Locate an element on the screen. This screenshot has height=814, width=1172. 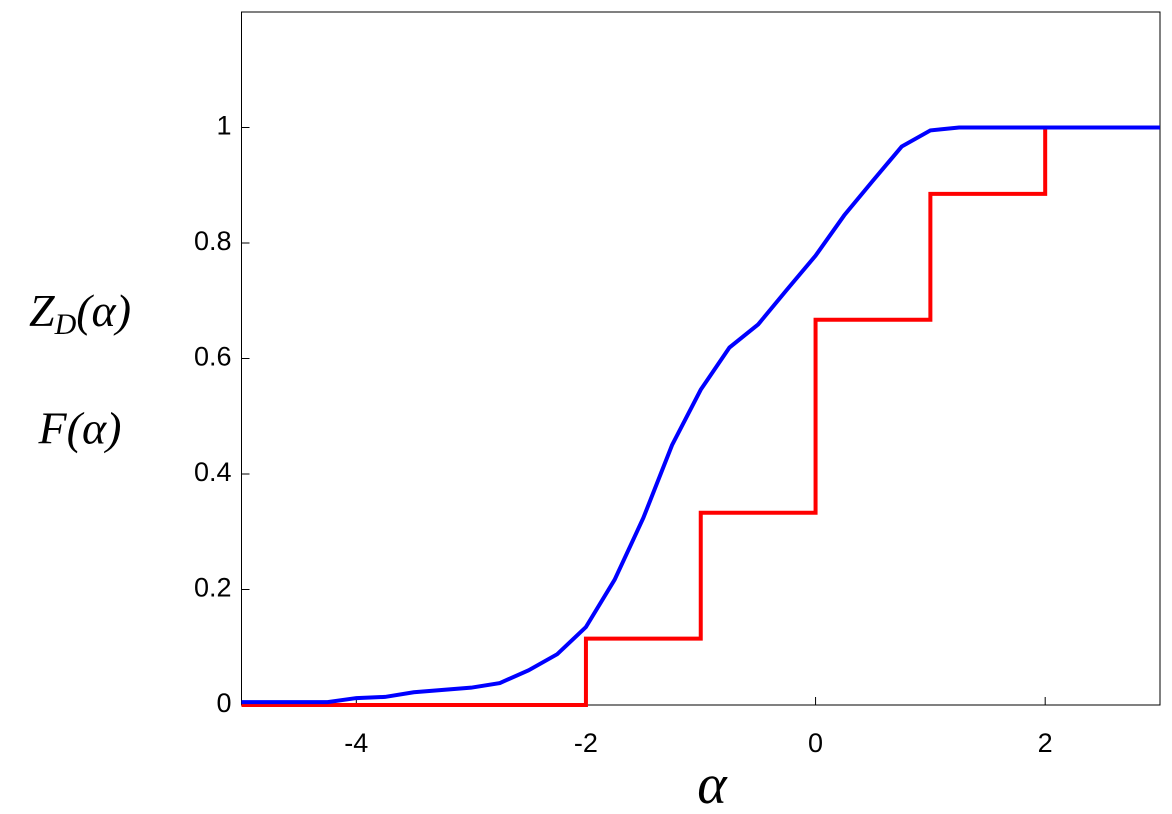
x-tick-label: 0 is located at coordinates (815, 743).